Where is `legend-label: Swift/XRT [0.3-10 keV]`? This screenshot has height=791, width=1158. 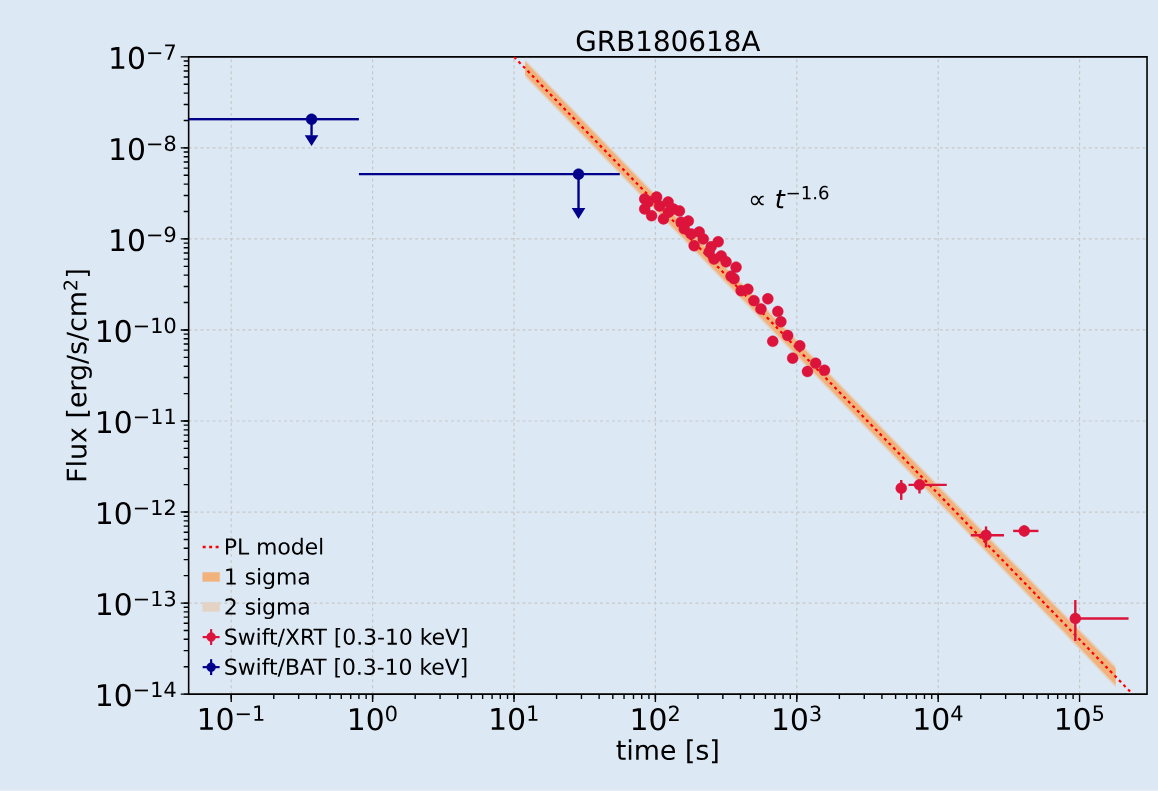
legend-label: Swift/XRT [0.3-10 keV] is located at coordinates (346, 638).